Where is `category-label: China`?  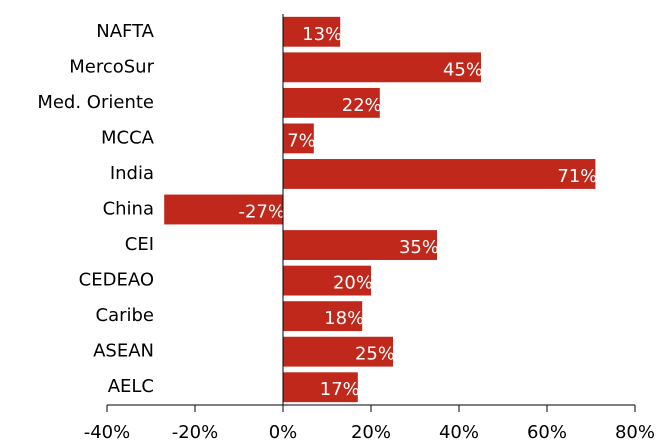
category-label: China is located at coordinates (128, 209).